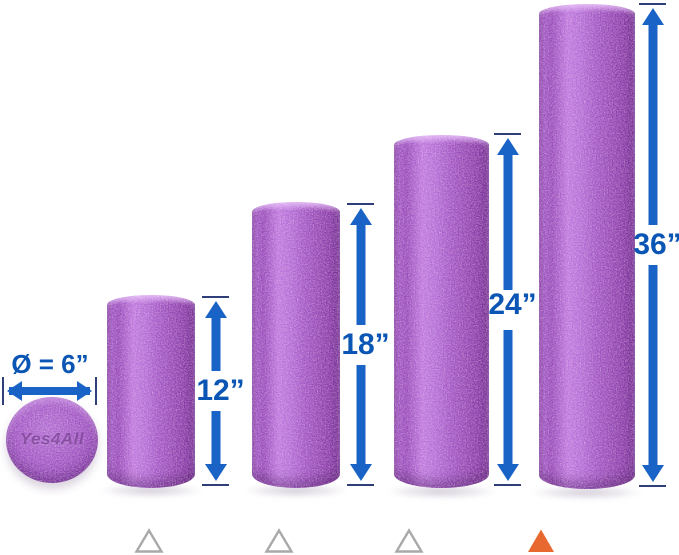  I want to click on size-indicator-triangle-4-selected, so click(541, 540).